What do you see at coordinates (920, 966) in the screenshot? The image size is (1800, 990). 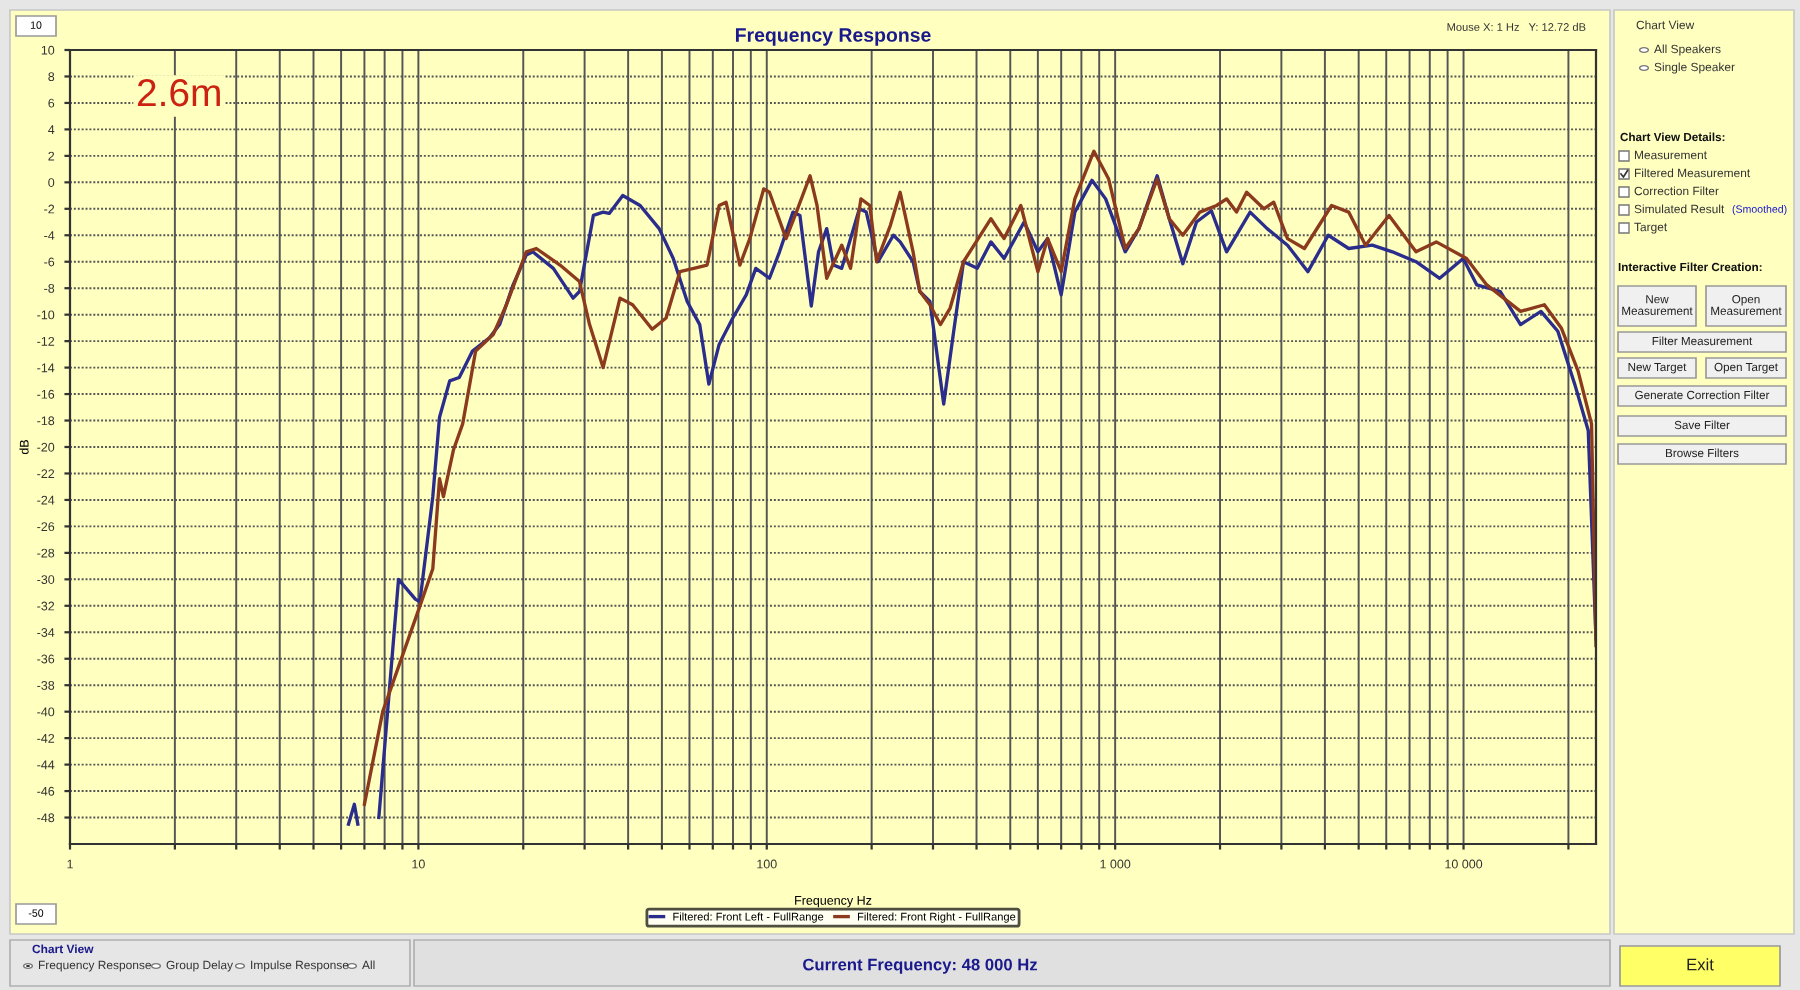 I see `text: Current Frequency: 48 000 Hz` at bounding box center [920, 966].